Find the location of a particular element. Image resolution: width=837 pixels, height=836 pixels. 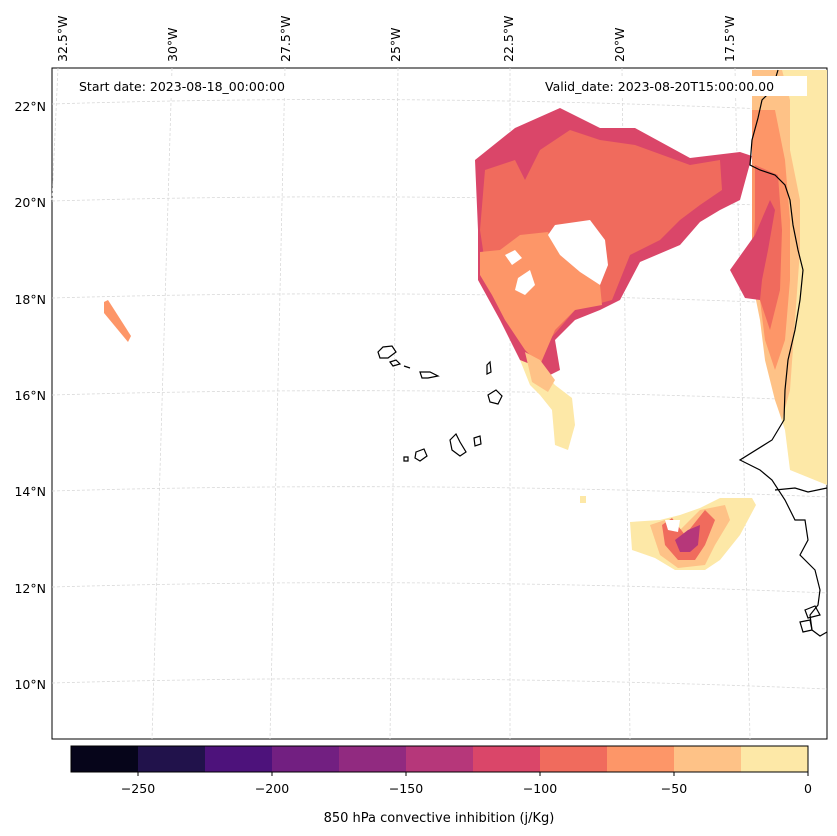

colorbar-tick-label: −100 is located at coordinates (540, 788).